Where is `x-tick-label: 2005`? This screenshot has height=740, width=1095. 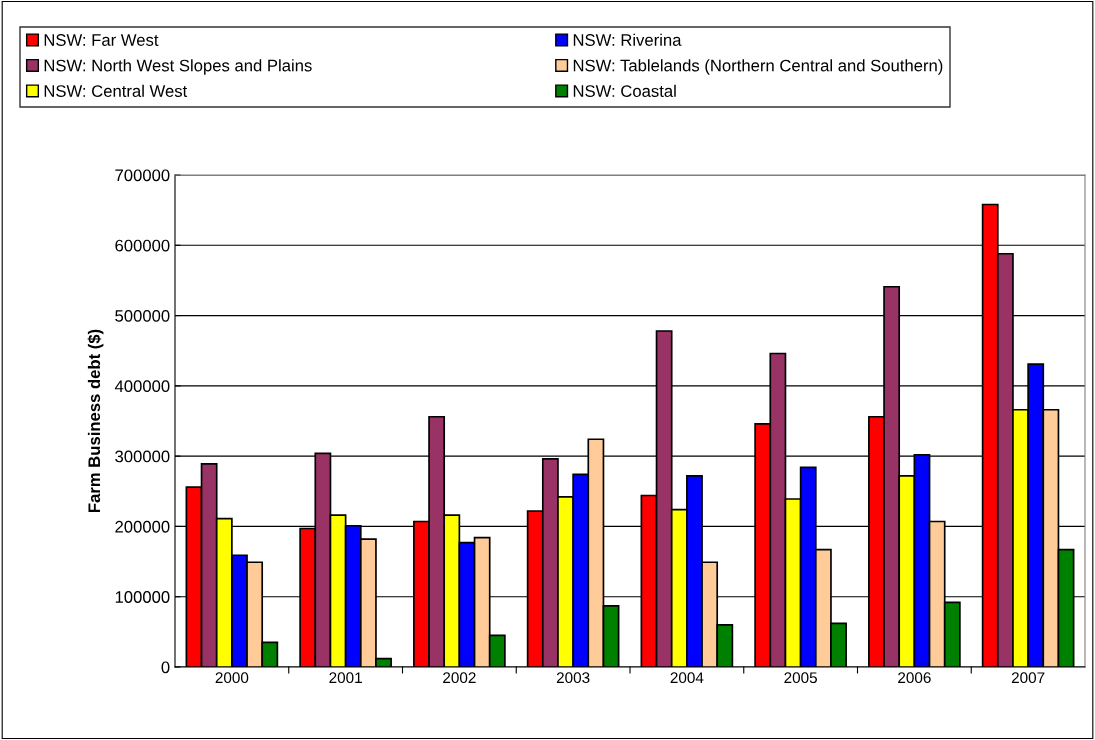
x-tick-label: 2005 is located at coordinates (800, 678).